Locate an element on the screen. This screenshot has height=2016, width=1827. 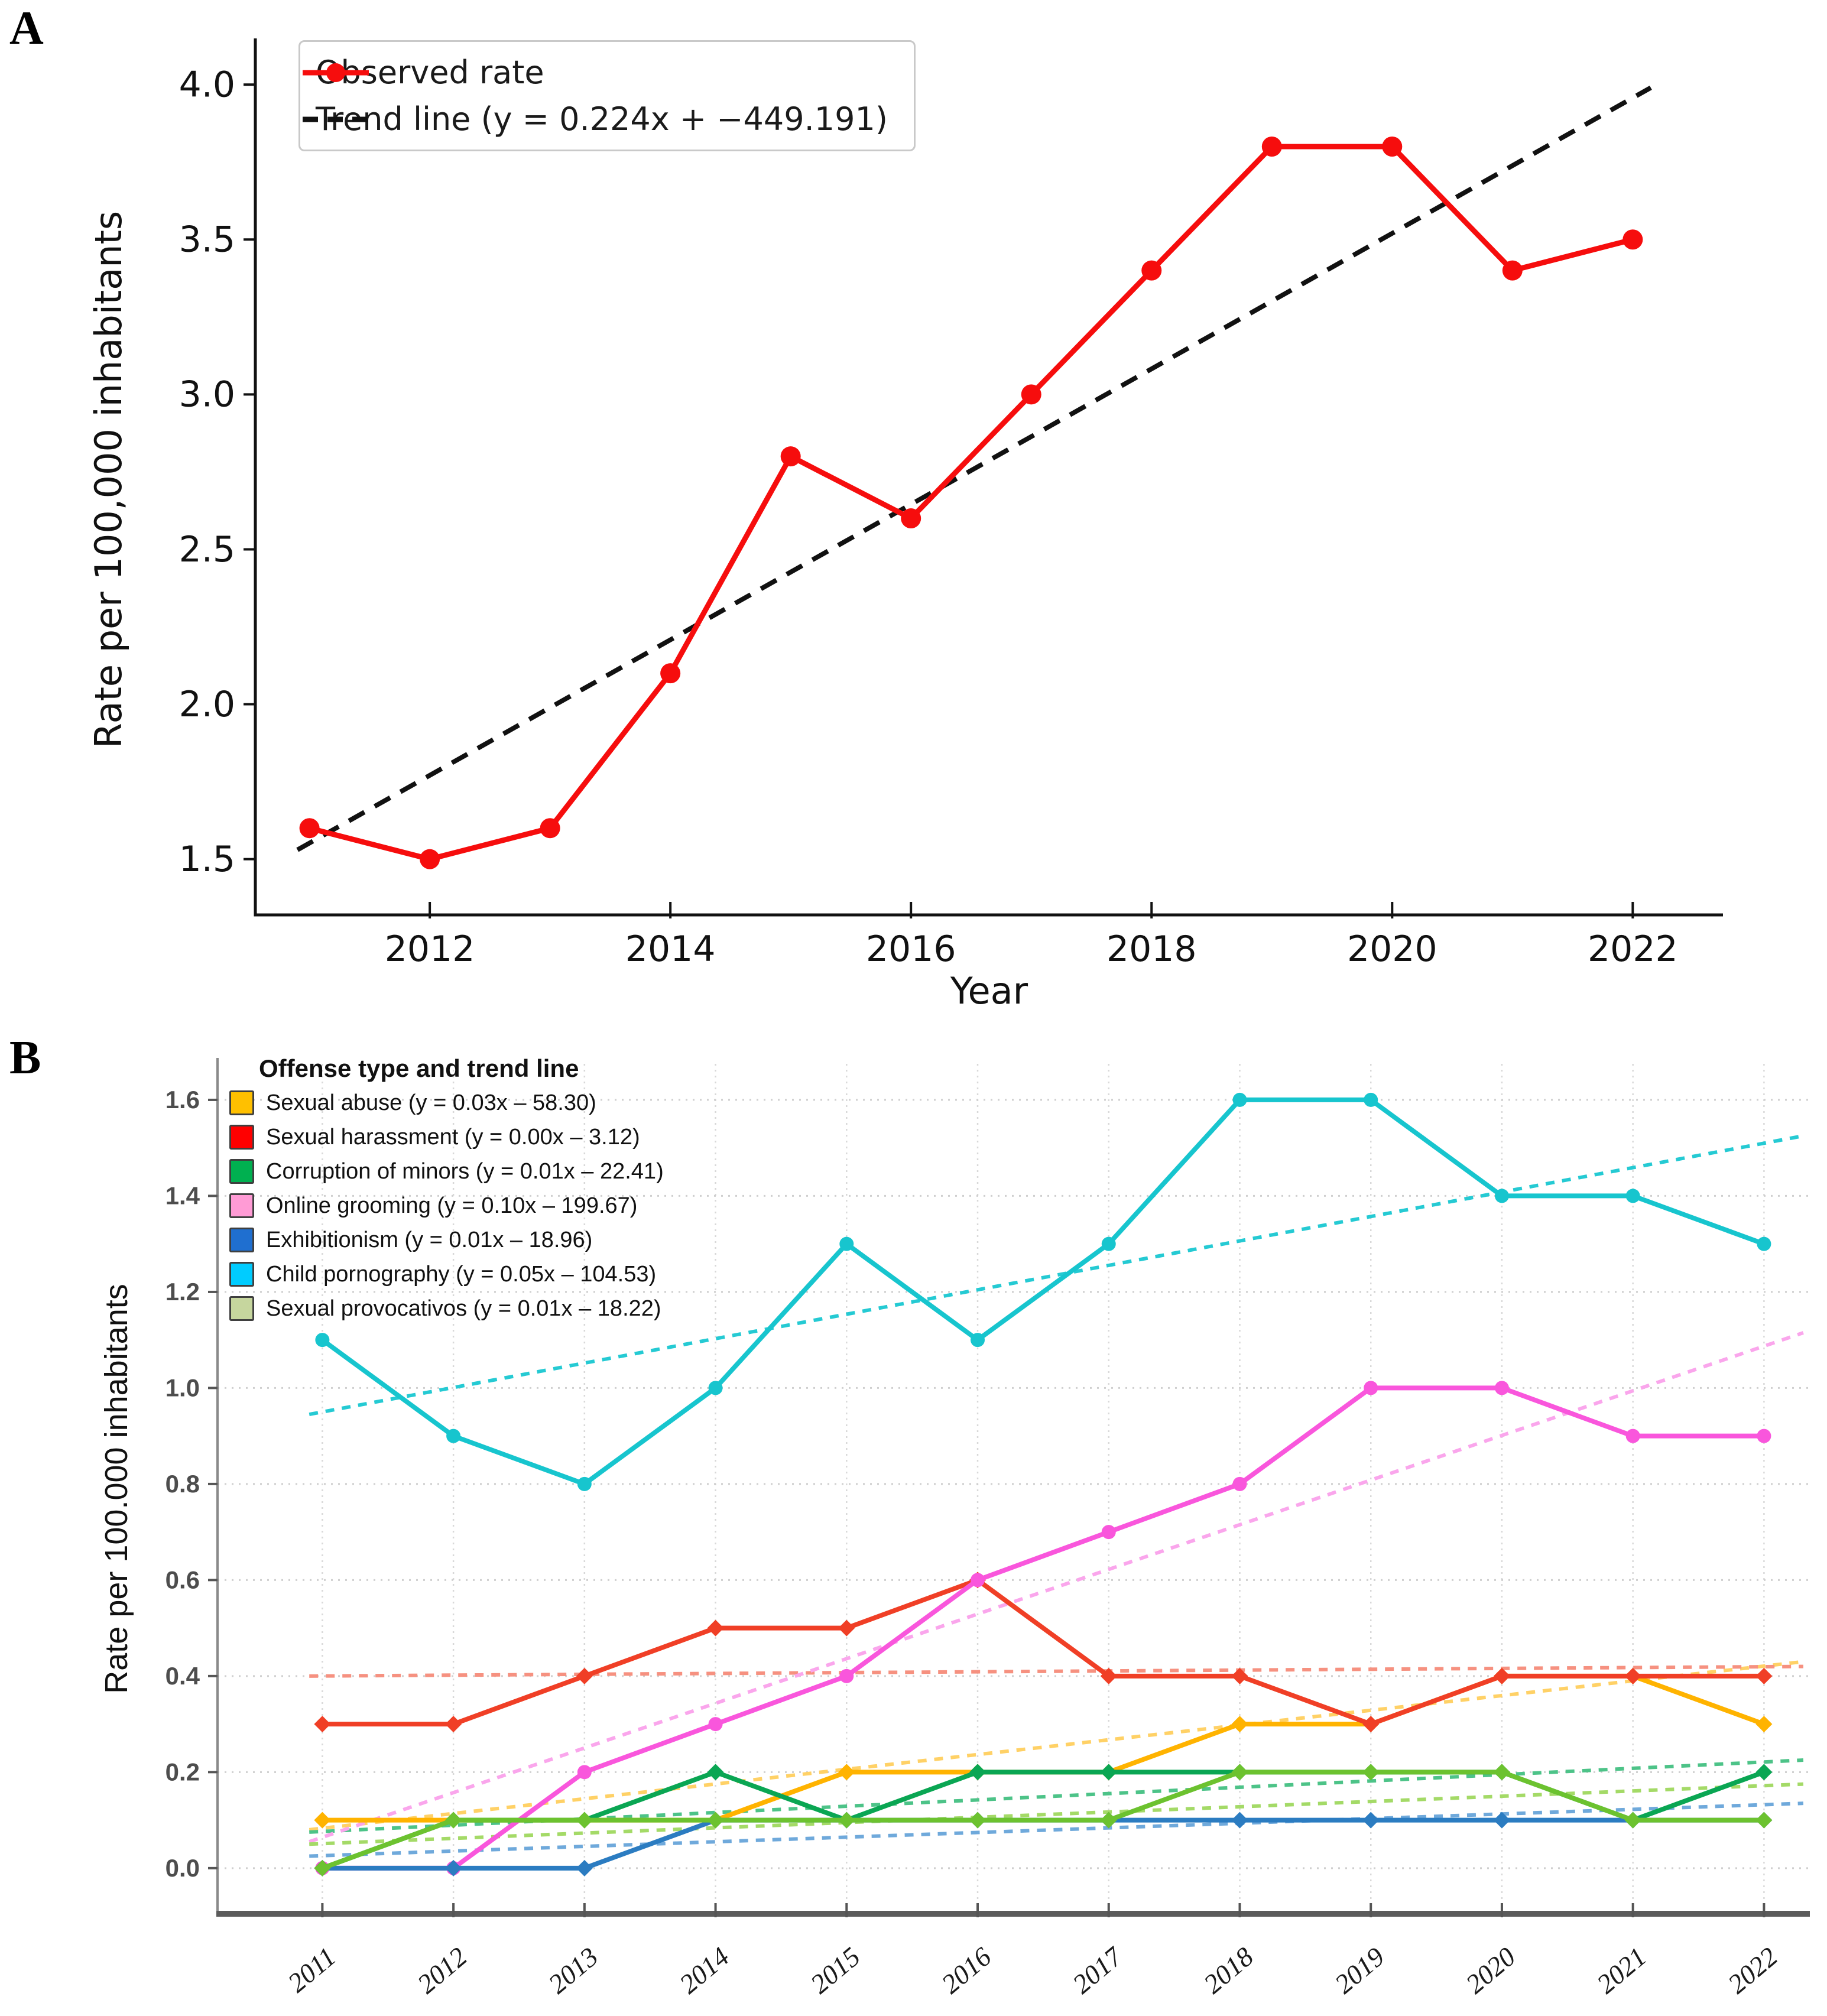
y-tick-label: 0.8 is located at coordinates (182, 1484).